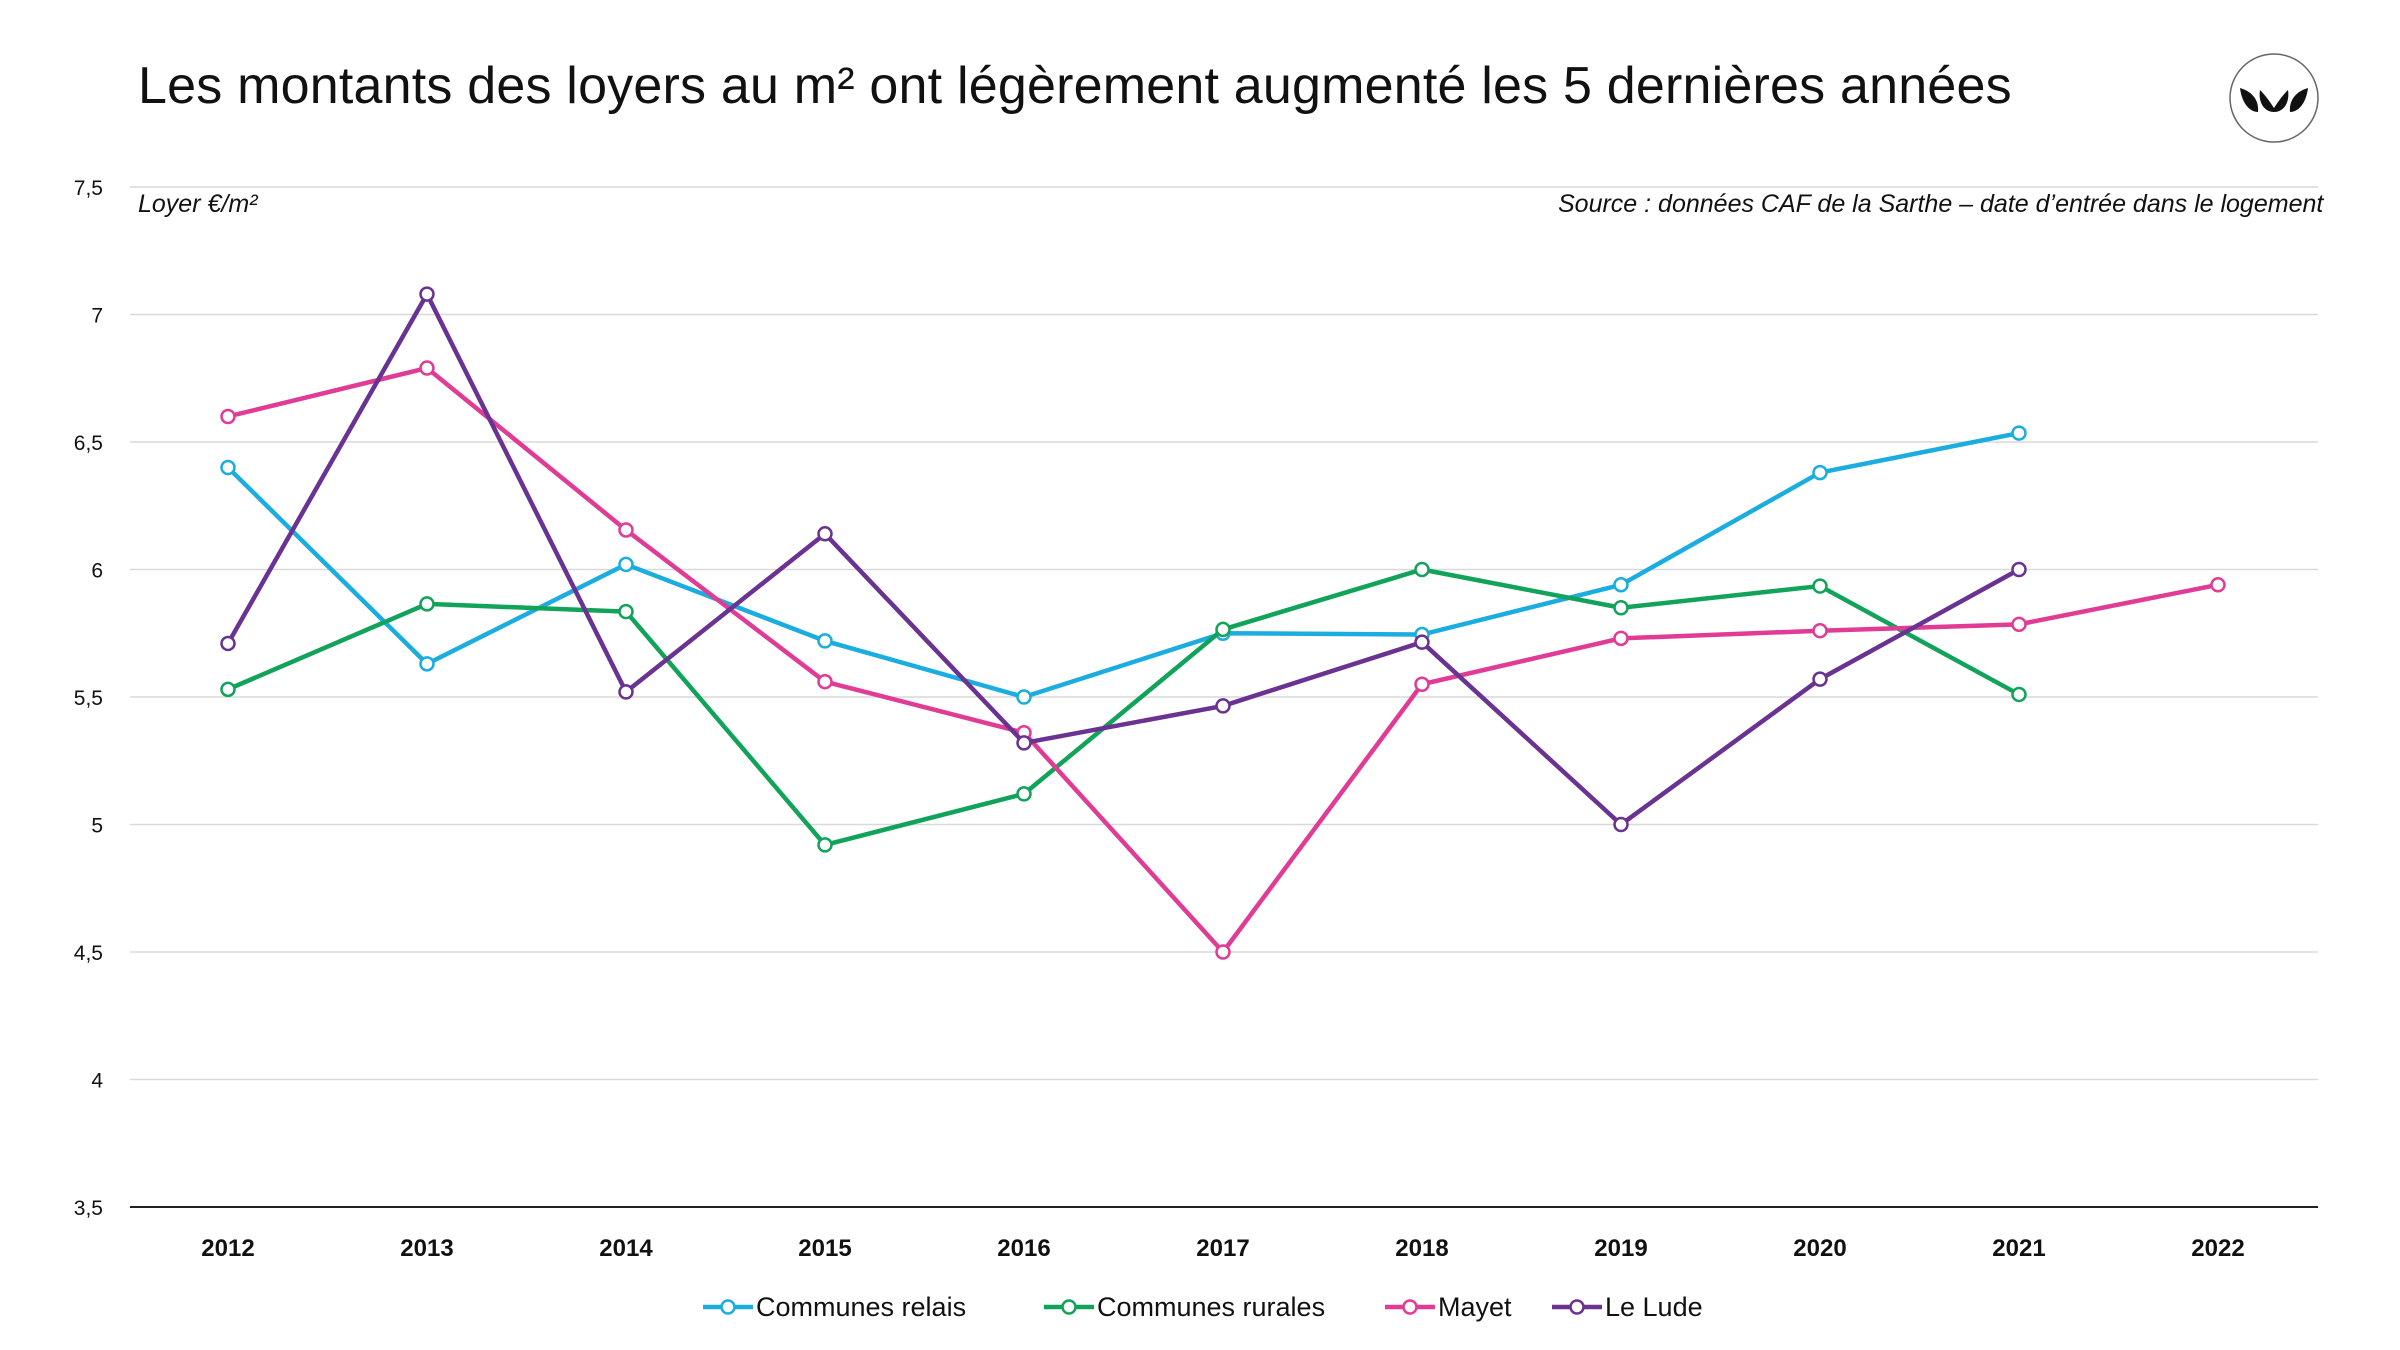  I want to click on brand-logo-icon, so click(2274, 98).